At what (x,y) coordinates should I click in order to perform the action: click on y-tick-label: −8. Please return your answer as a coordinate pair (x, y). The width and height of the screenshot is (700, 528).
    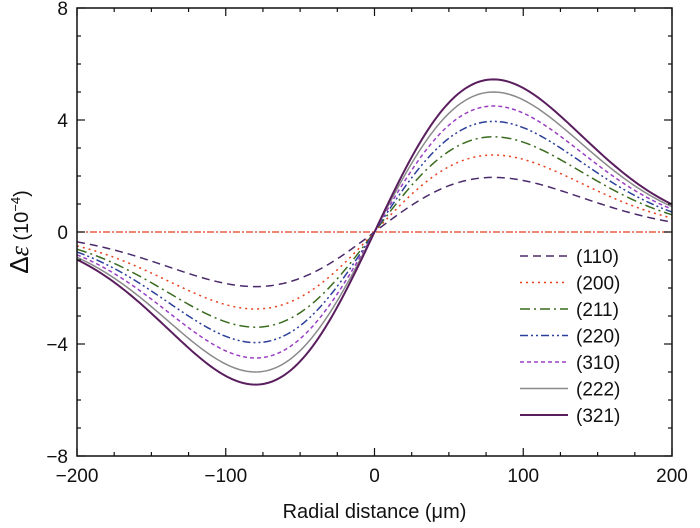
    Looking at the image, I should click on (57, 457).